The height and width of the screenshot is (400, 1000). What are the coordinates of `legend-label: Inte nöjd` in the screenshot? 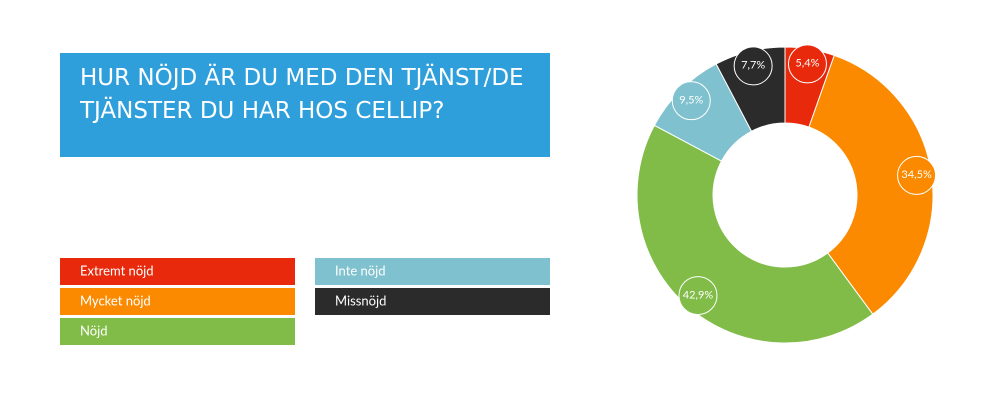 It's located at (360, 270).